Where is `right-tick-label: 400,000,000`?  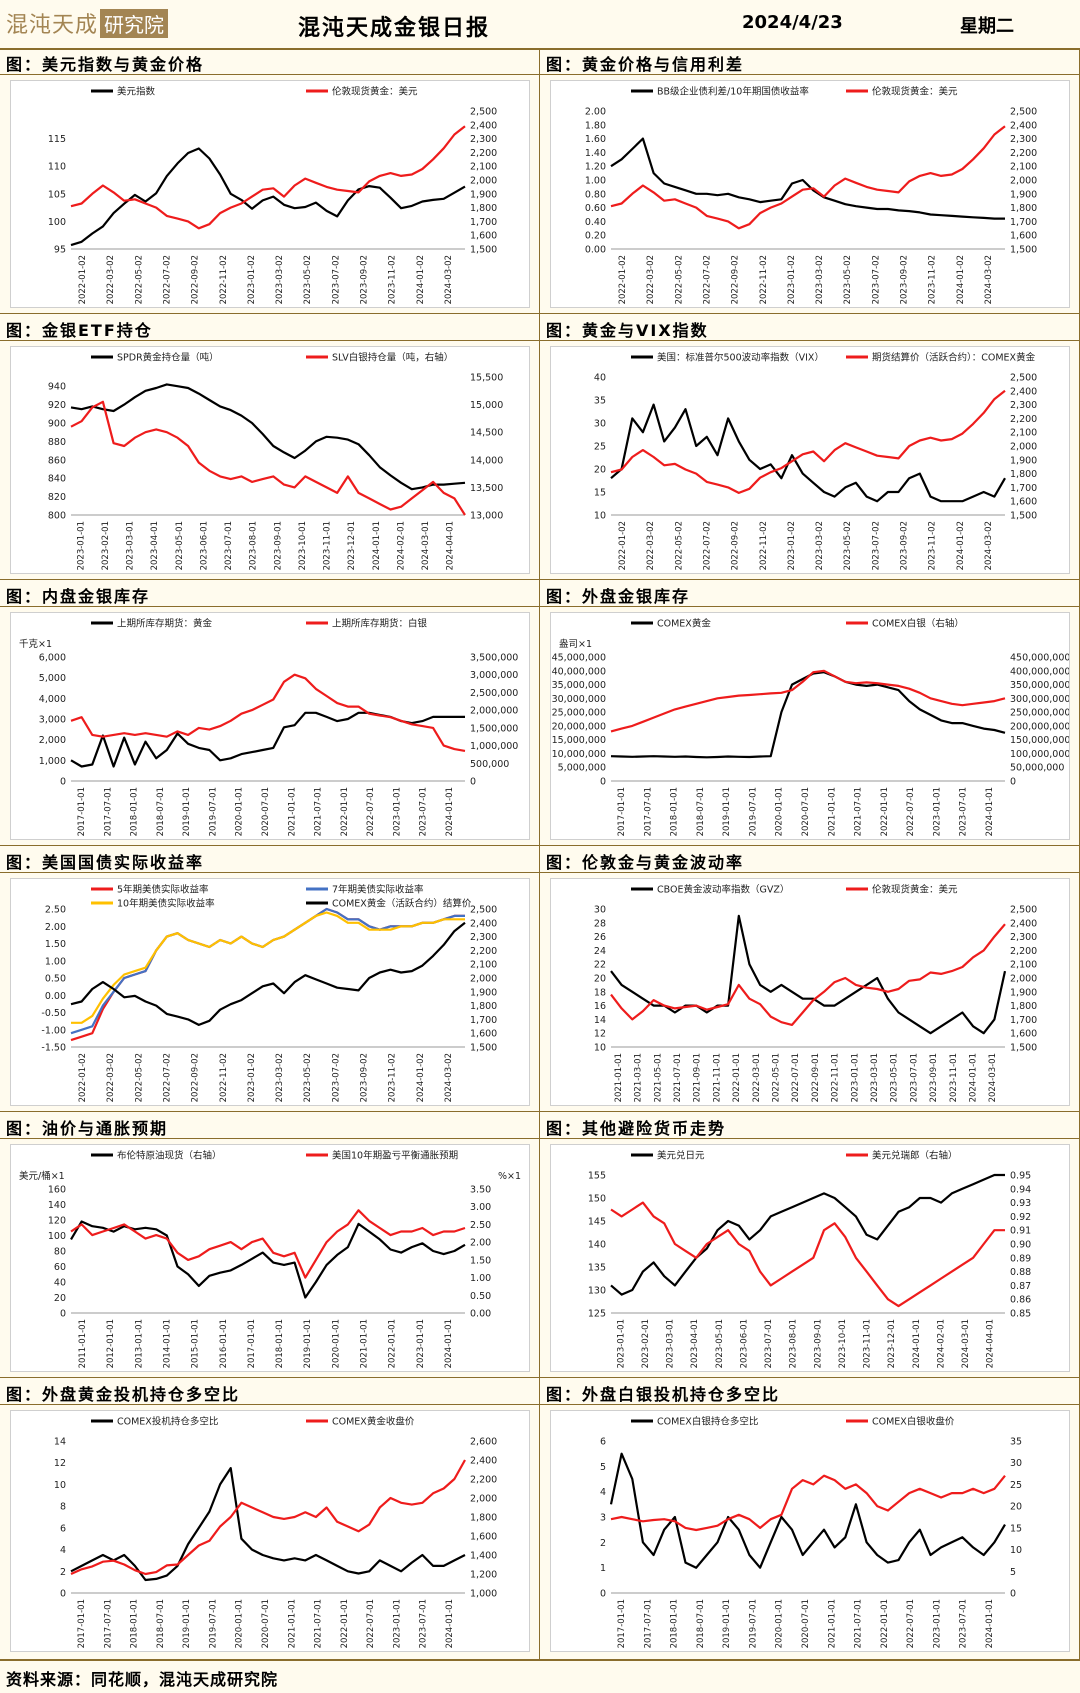
right-tick-label: 400,000,000 is located at coordinates (1039, 671).